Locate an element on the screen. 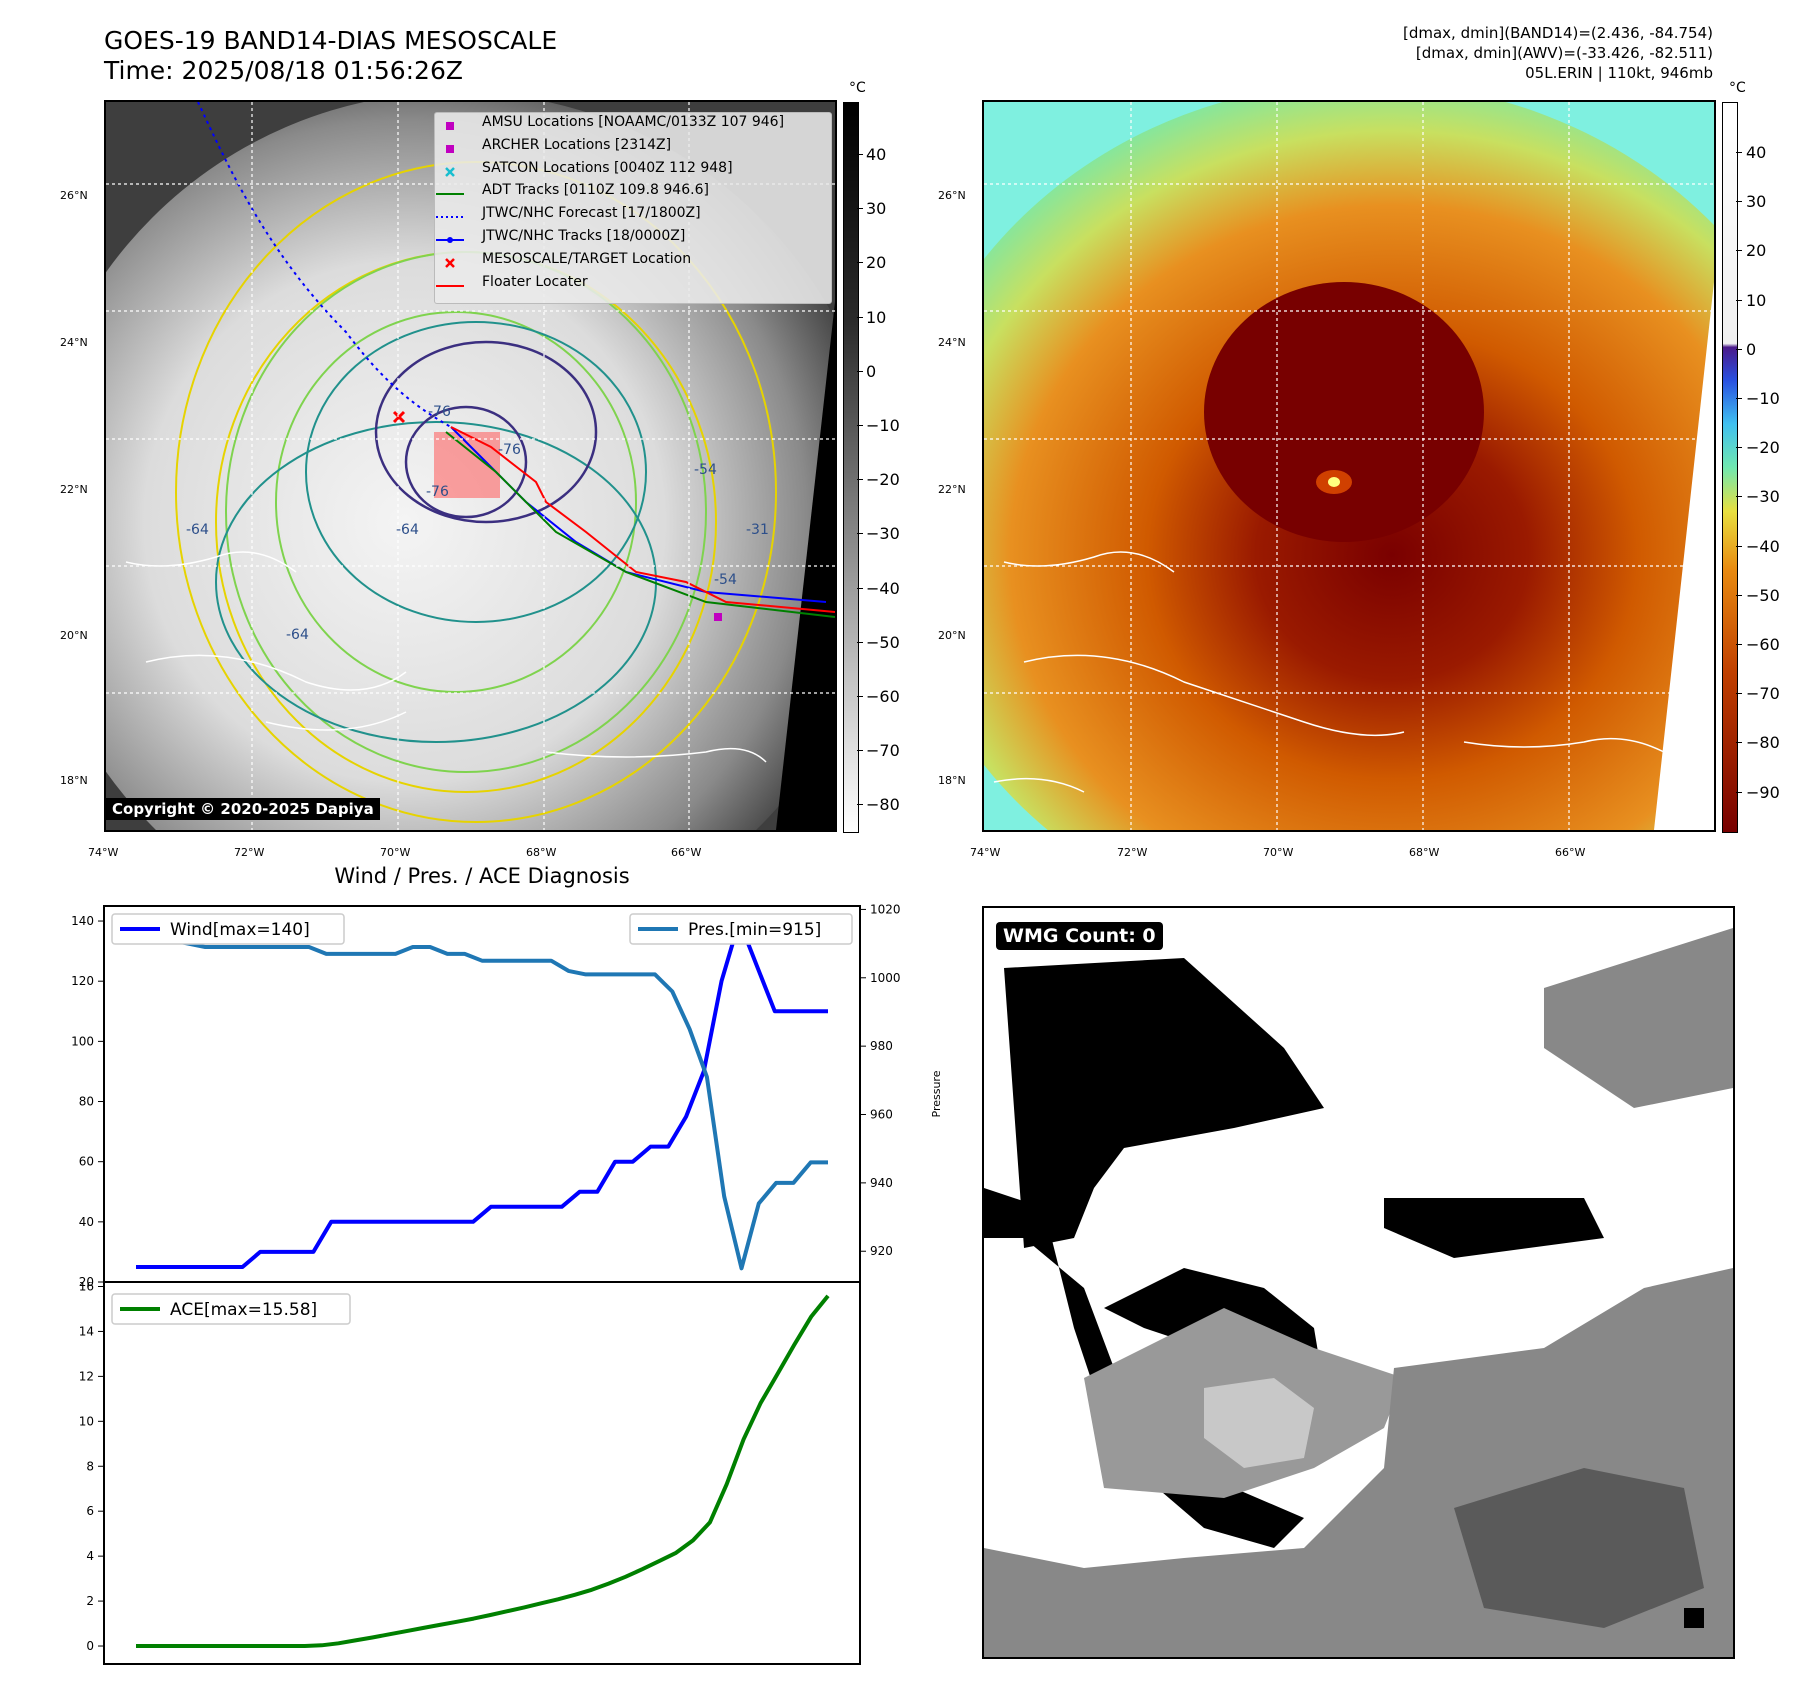 This screenshot has height=1690, width=1797. y-tick: 80 is located at coordinates (91, 1102).